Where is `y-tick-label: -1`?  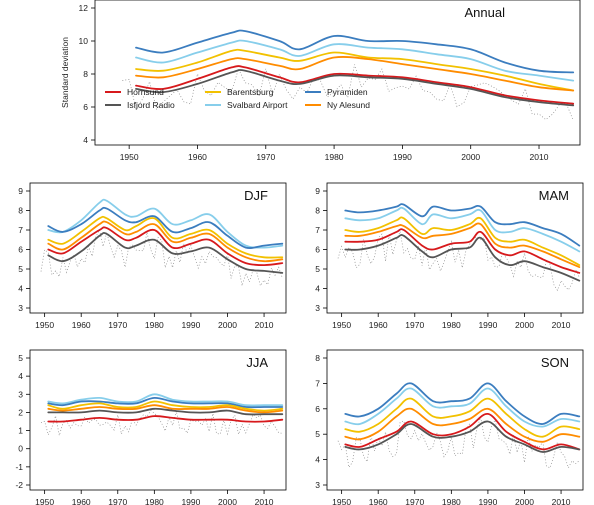 y-tick-label: -1 is located at coordinates (19, 467).